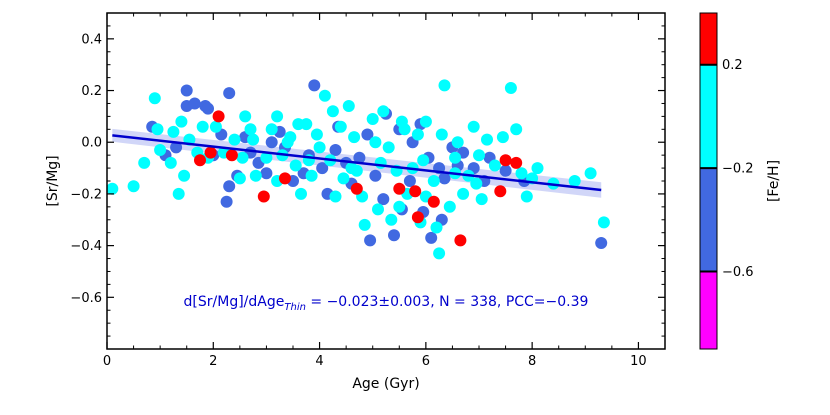 This screenshot has width=830, height=415. What do you see at coordinates (91, 39) in the screenshot?
I see `y-tick-label: 0.4` at bounding box center [91, 39].